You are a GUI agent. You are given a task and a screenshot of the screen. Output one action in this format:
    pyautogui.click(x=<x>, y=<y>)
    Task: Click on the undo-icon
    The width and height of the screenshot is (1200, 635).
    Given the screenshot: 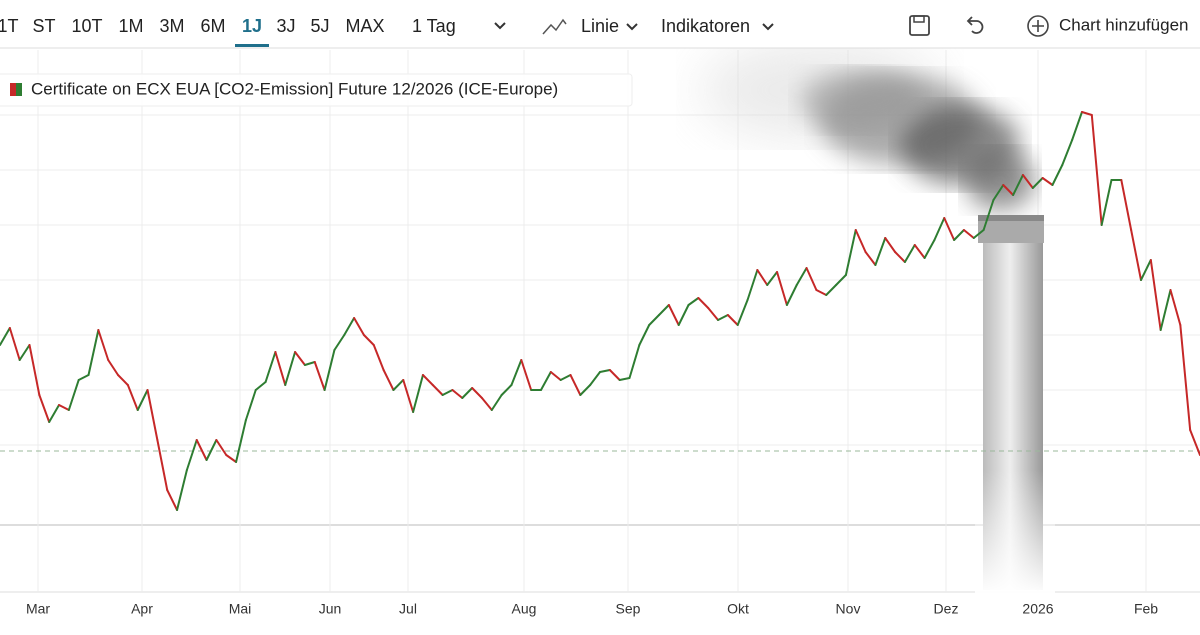 What is the action you would take?
    pyautogui.click(x=975, y=25)
    